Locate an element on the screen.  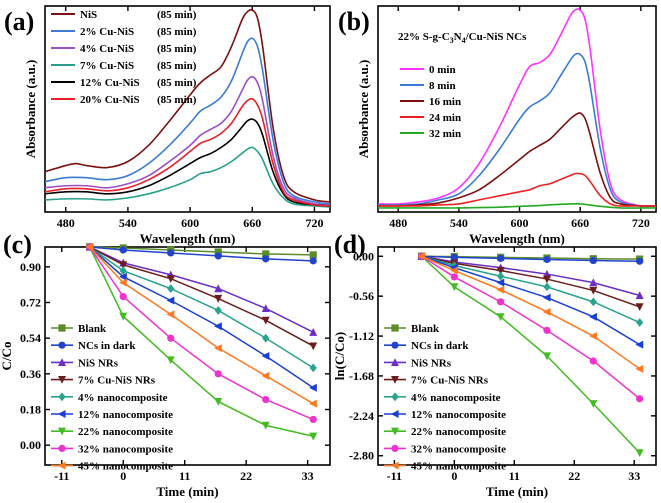
y-tick-label: -2.80 is located at coordinates (361, 456).